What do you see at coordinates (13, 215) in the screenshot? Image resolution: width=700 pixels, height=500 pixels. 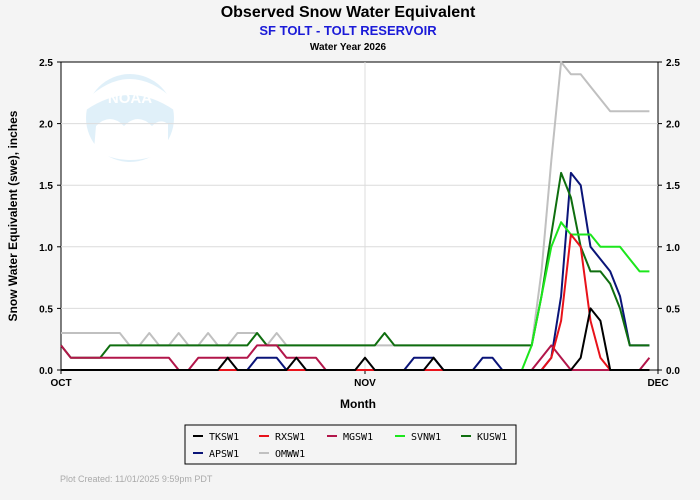 I see `y-axis-label: Snow Water Equivalent (swe), inches` at bounding box center [13, 215].